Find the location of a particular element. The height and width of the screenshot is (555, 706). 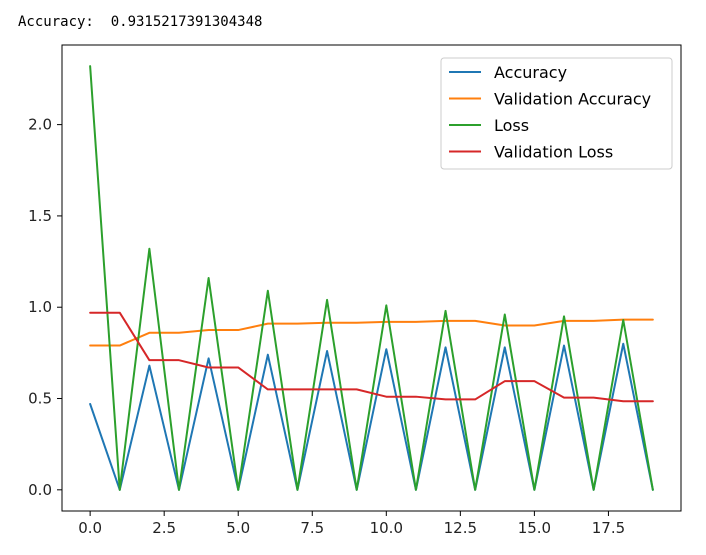

x-tick-label: 17.5 is located at coordinates (608, 528).